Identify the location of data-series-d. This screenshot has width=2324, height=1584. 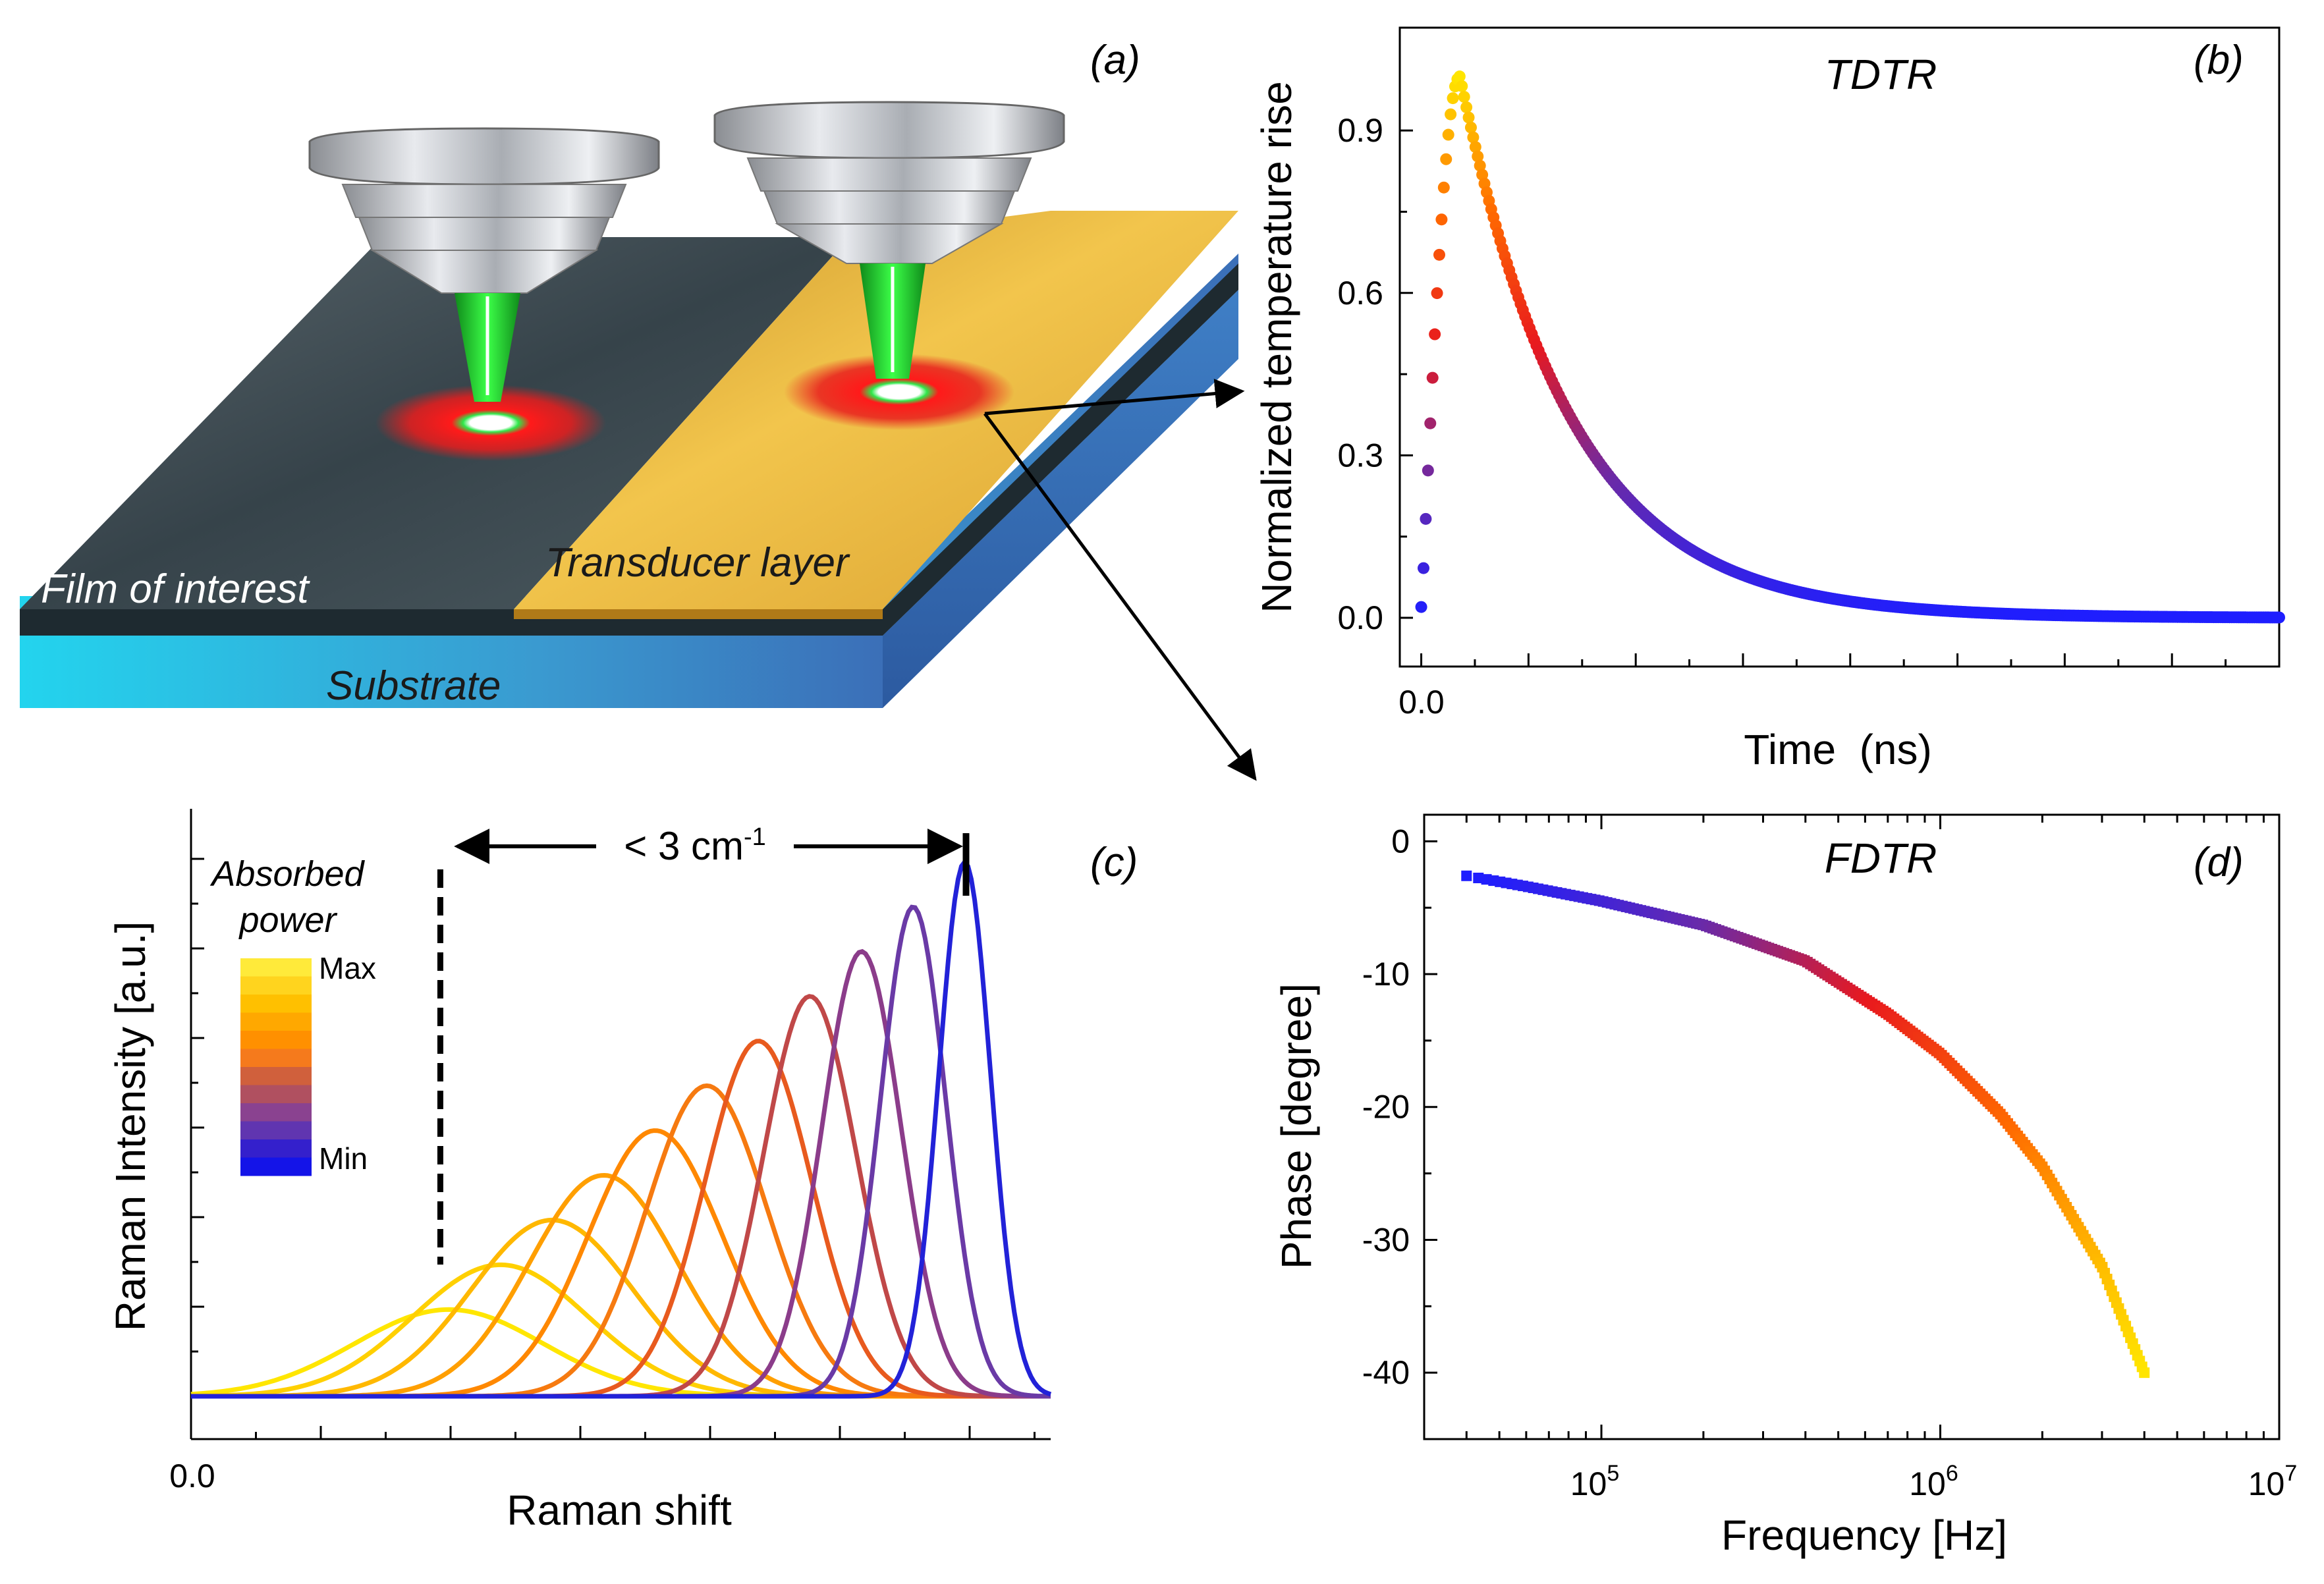
(1805, 1125).